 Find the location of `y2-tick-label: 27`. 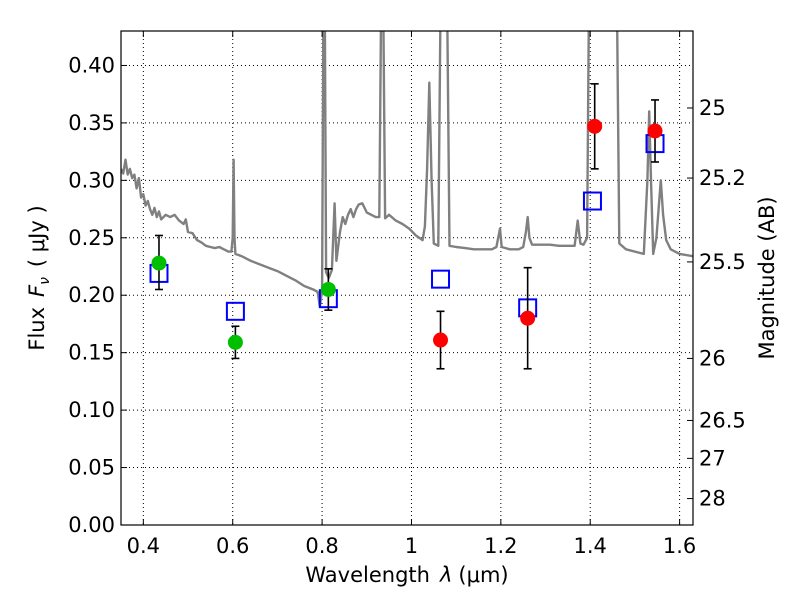

y2-tick-label: 27 is located at coordinates (712, 458).